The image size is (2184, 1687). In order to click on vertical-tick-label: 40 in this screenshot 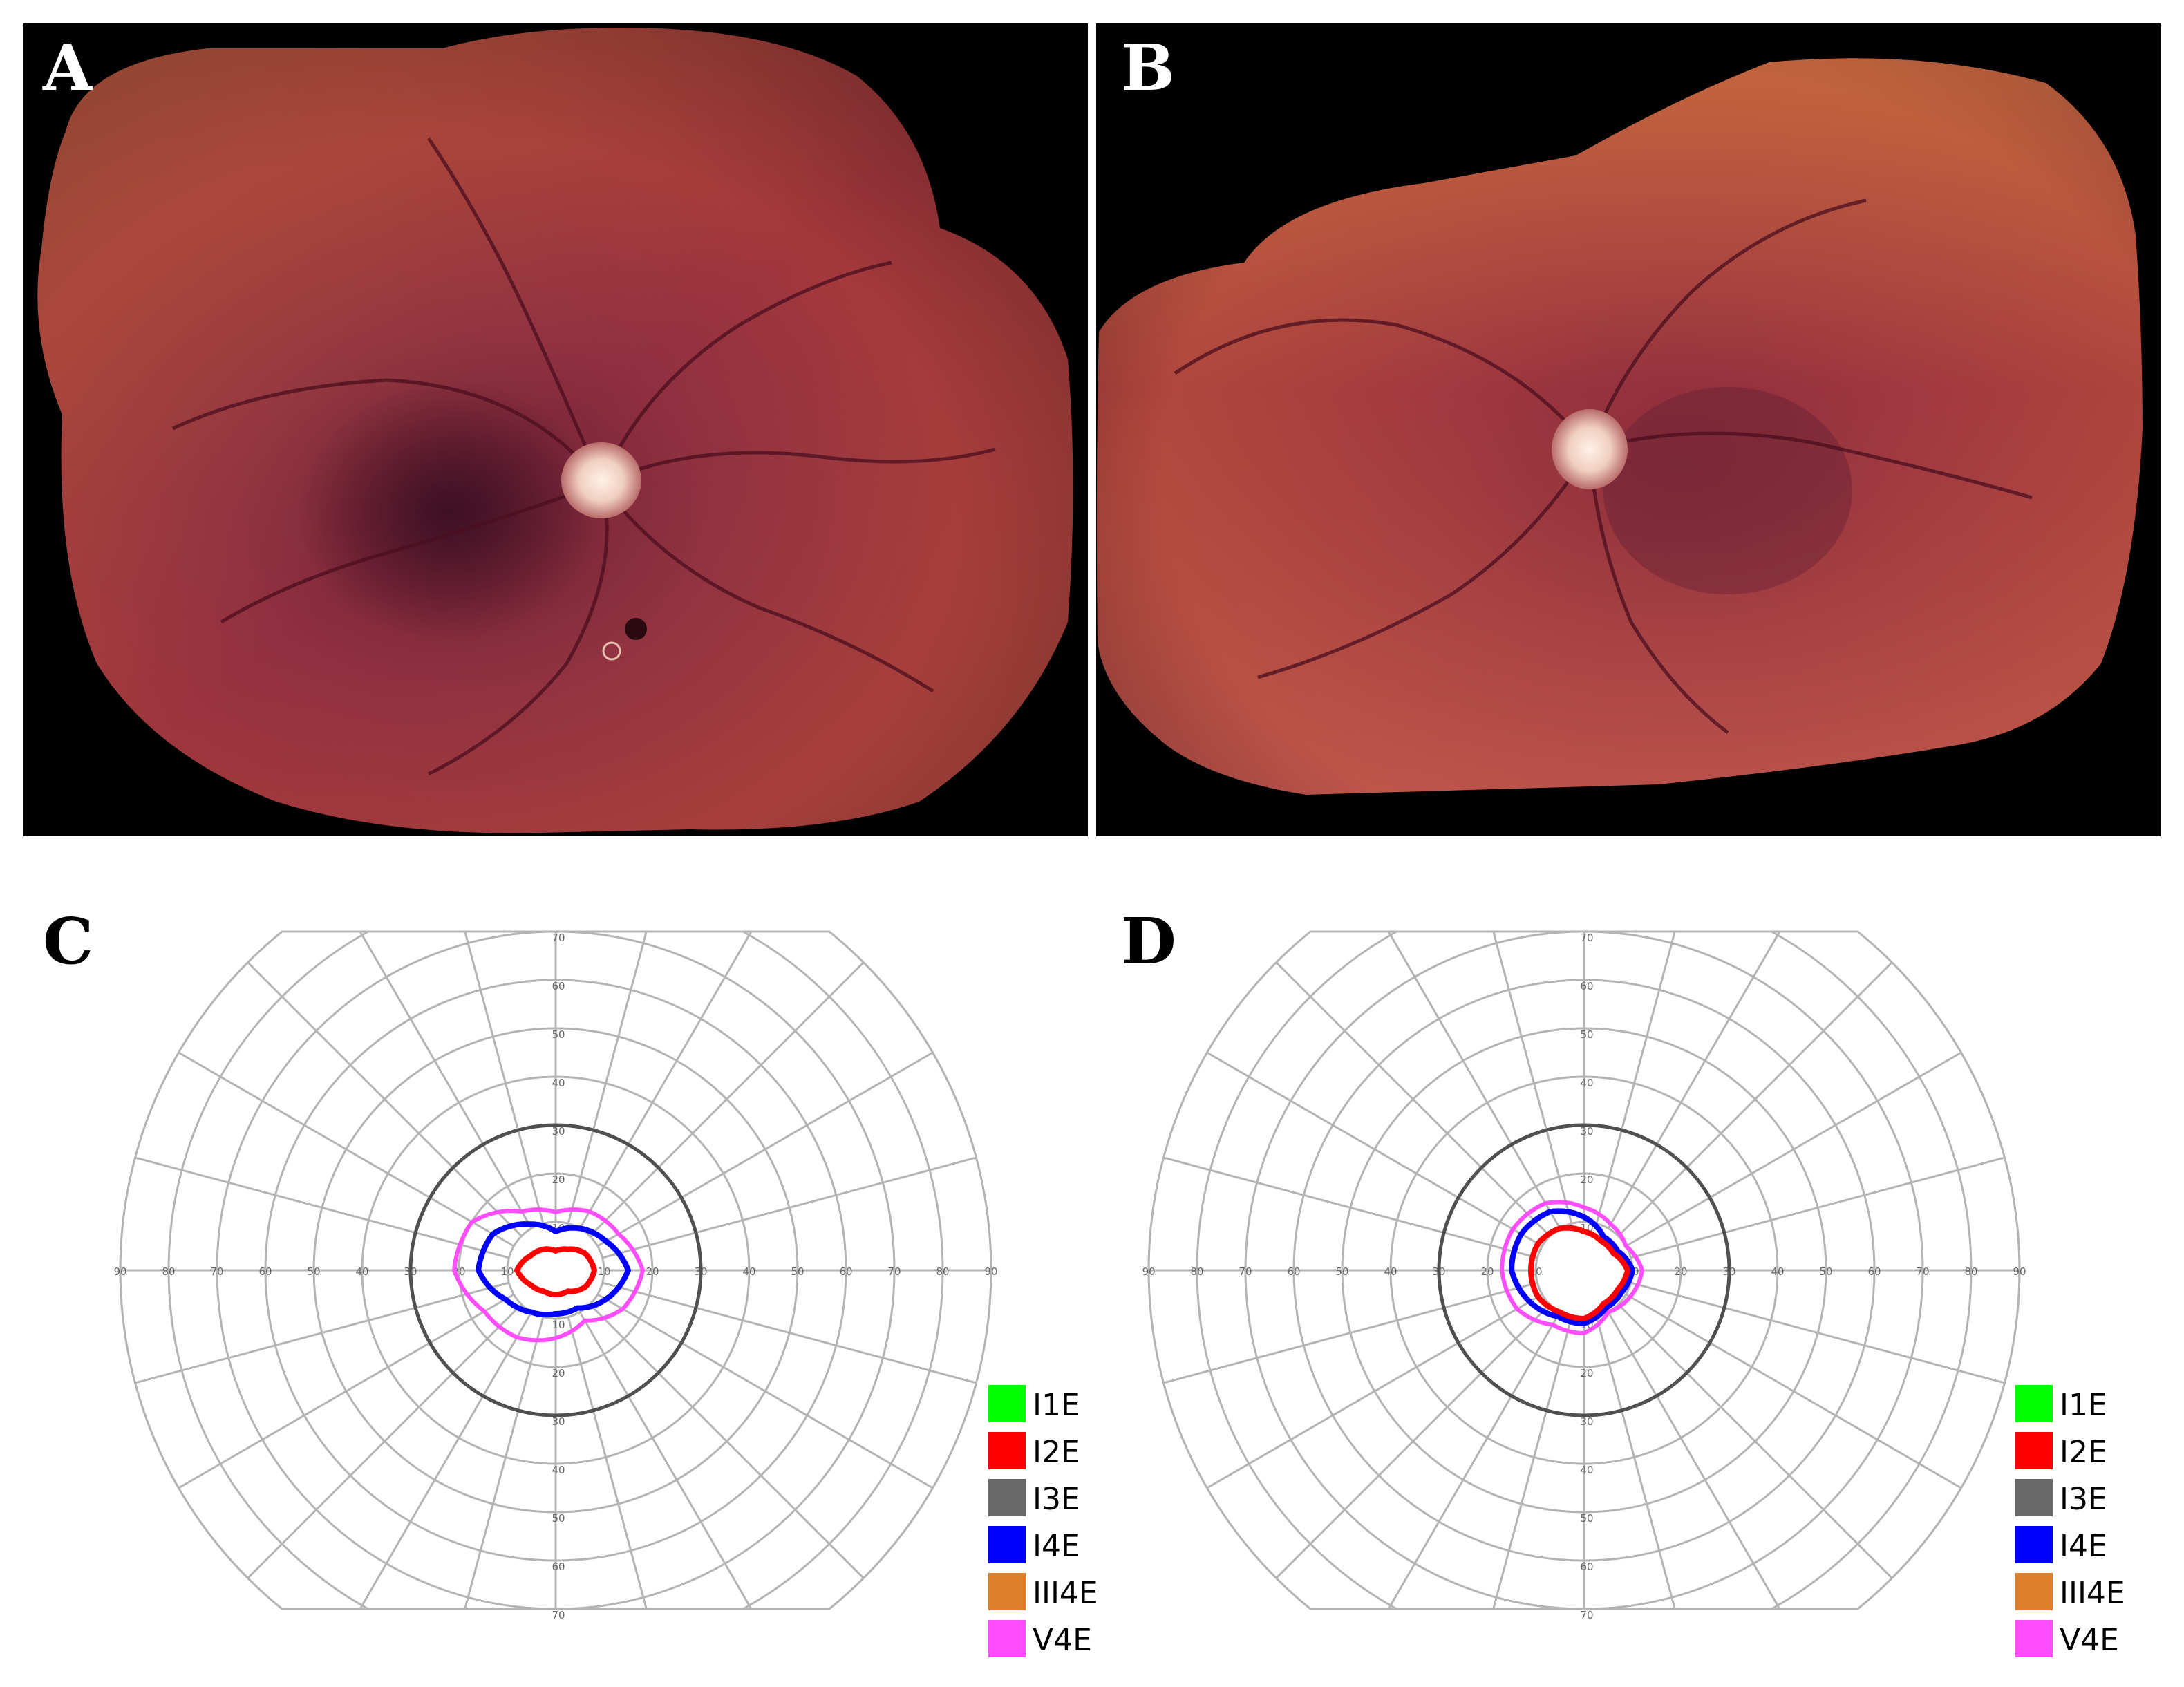, I will do `click(558, 1470)`.